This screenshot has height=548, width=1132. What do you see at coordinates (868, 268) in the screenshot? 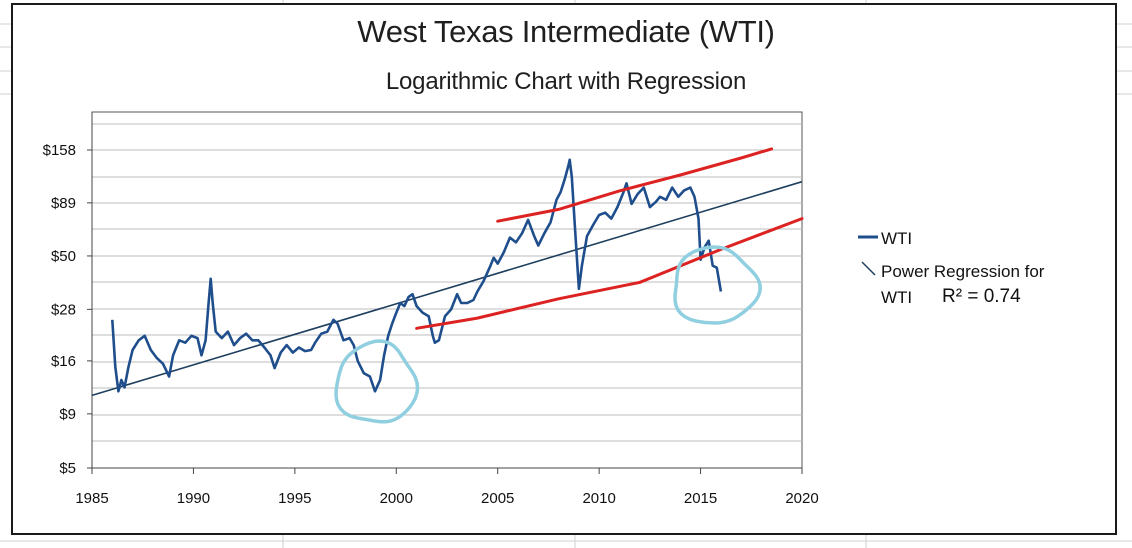
I see `legend-swatch-regression` at bounding box center [868, 268].